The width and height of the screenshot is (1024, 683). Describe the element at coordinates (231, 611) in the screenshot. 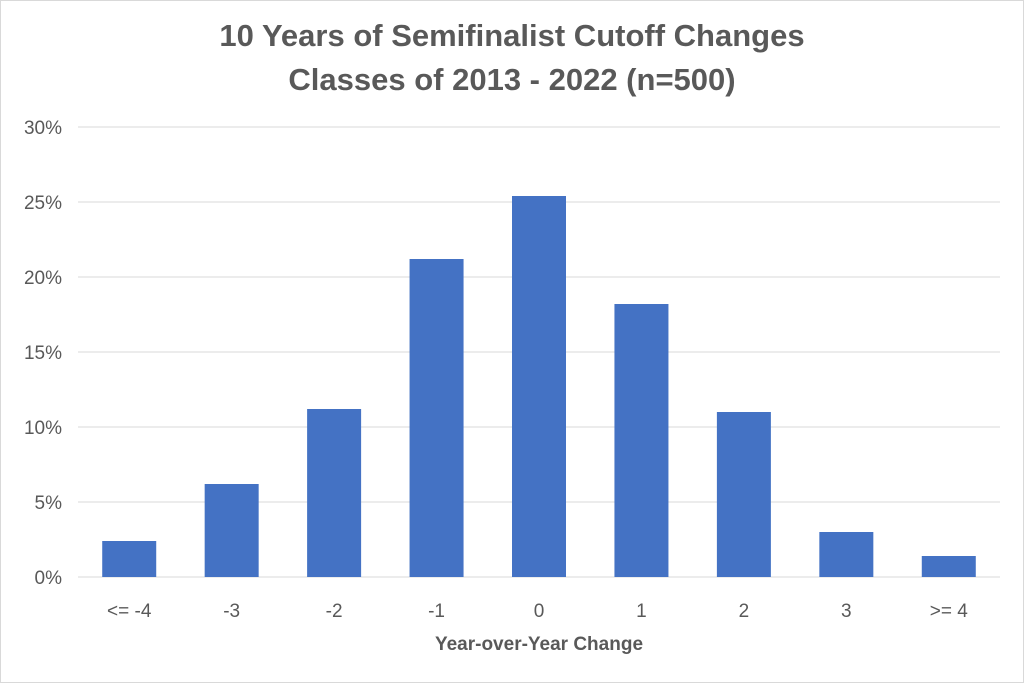

I see `x-tick-label: -3` at that location.